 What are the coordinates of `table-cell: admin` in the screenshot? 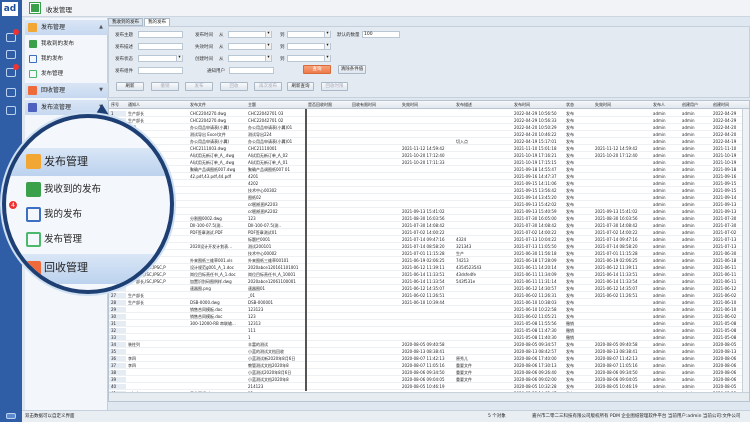 It's located at (688, 351).